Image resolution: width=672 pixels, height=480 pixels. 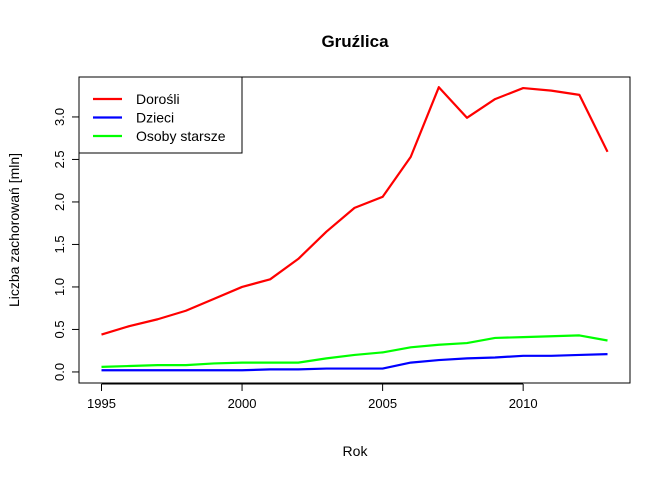 I want to click on y-tick-label-0: 0.0, so click(x=59, y=372).